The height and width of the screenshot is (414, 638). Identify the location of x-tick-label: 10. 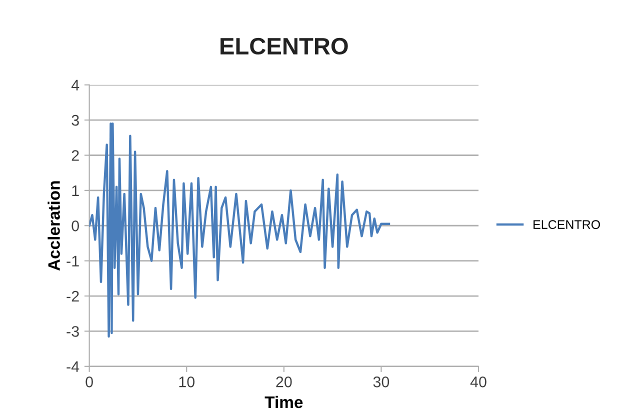
(187, 382).